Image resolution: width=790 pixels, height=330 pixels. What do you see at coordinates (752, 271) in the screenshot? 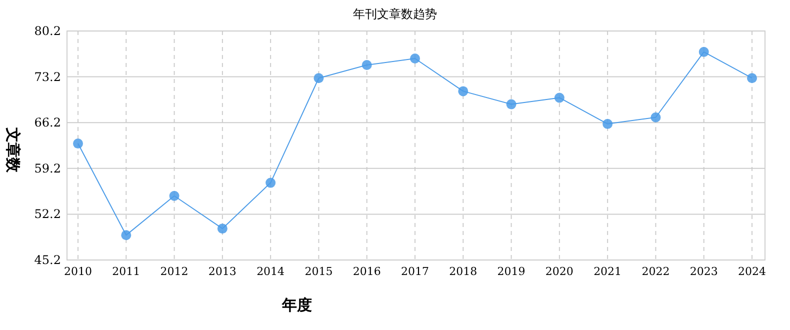
I see `x-tick-label: 2024` at bounding box center [752, 271].